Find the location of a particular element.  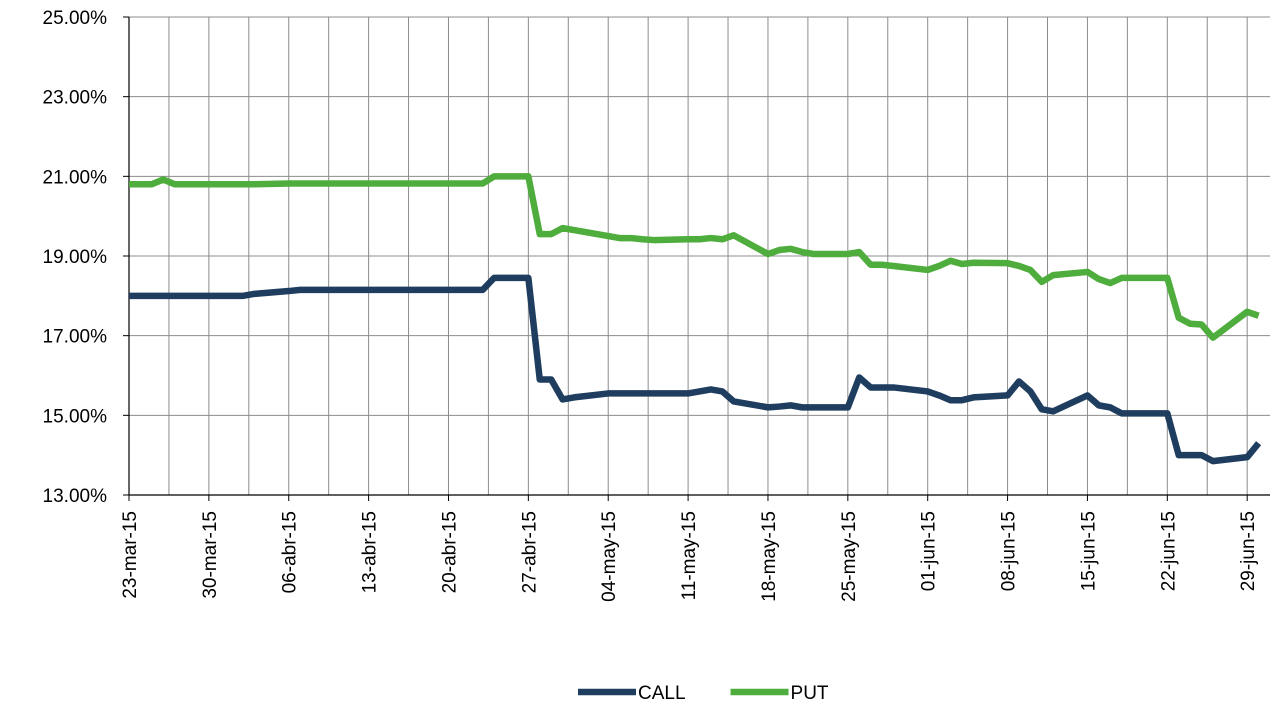

y-tick-label: 17.00% is located at coordinates (75, 337).